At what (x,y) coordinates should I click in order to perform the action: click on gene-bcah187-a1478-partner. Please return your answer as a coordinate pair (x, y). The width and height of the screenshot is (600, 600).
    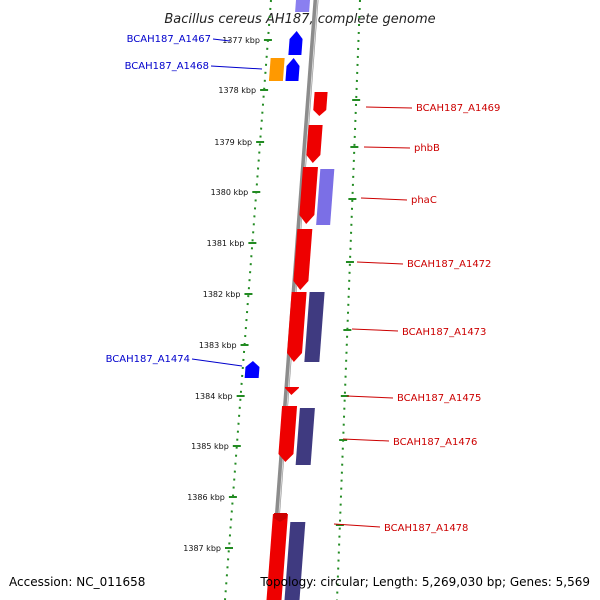
    Looking at the image, I should click on (295, 561).